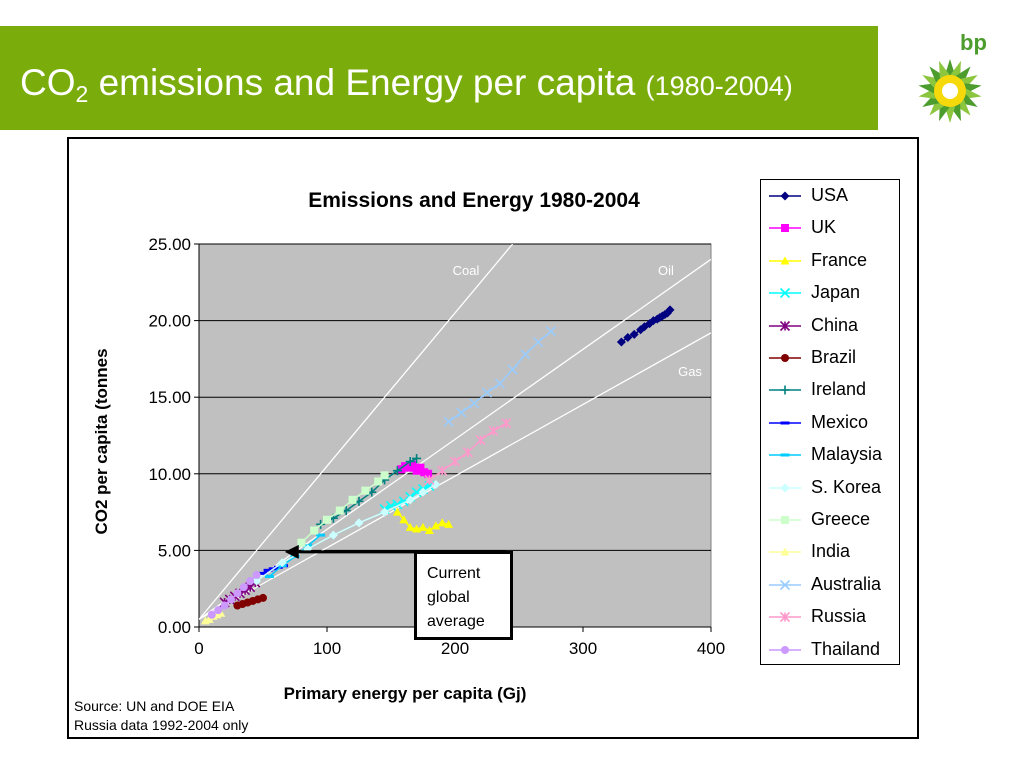 The height and width of the screenshot is (768, 1024). What do you see at coordinates (169, 397) in the screenshot?
I see `y-tick-label: 15.00` at bounding box center [169, 397].